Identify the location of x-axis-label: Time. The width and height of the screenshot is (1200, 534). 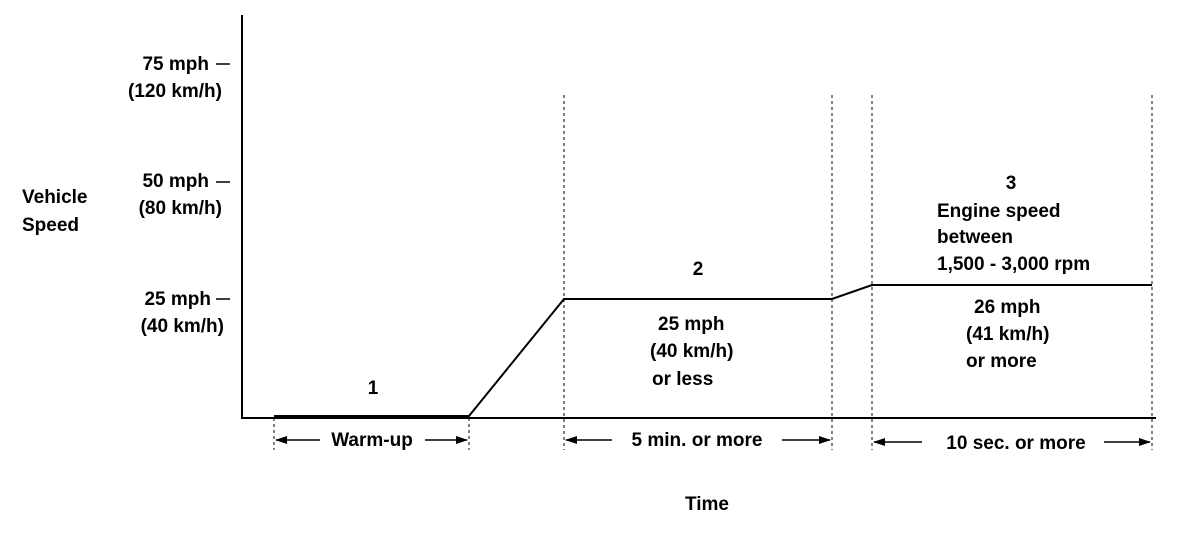
(707, 504).